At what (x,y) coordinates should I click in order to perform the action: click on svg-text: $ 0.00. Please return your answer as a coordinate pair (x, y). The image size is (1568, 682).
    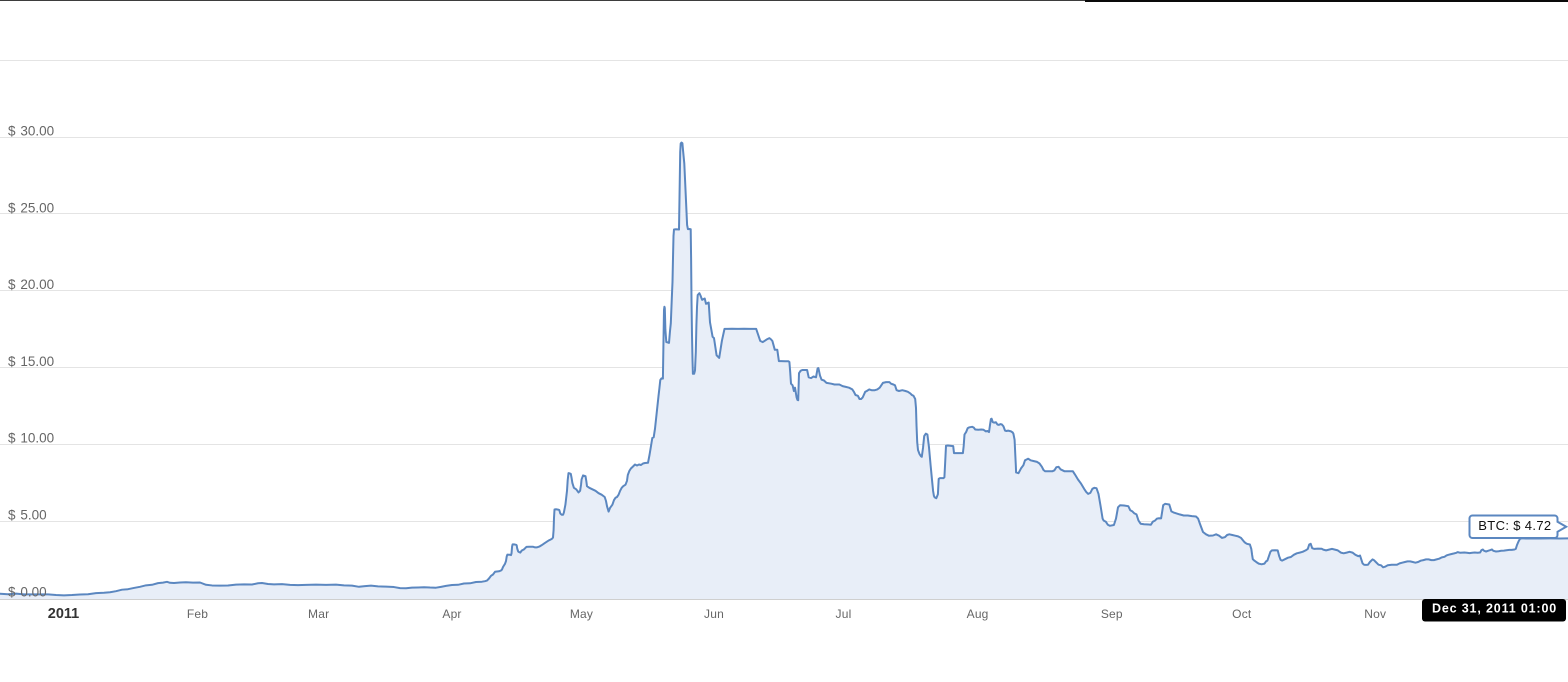
    Looking at the image, I should click on (27, 591).